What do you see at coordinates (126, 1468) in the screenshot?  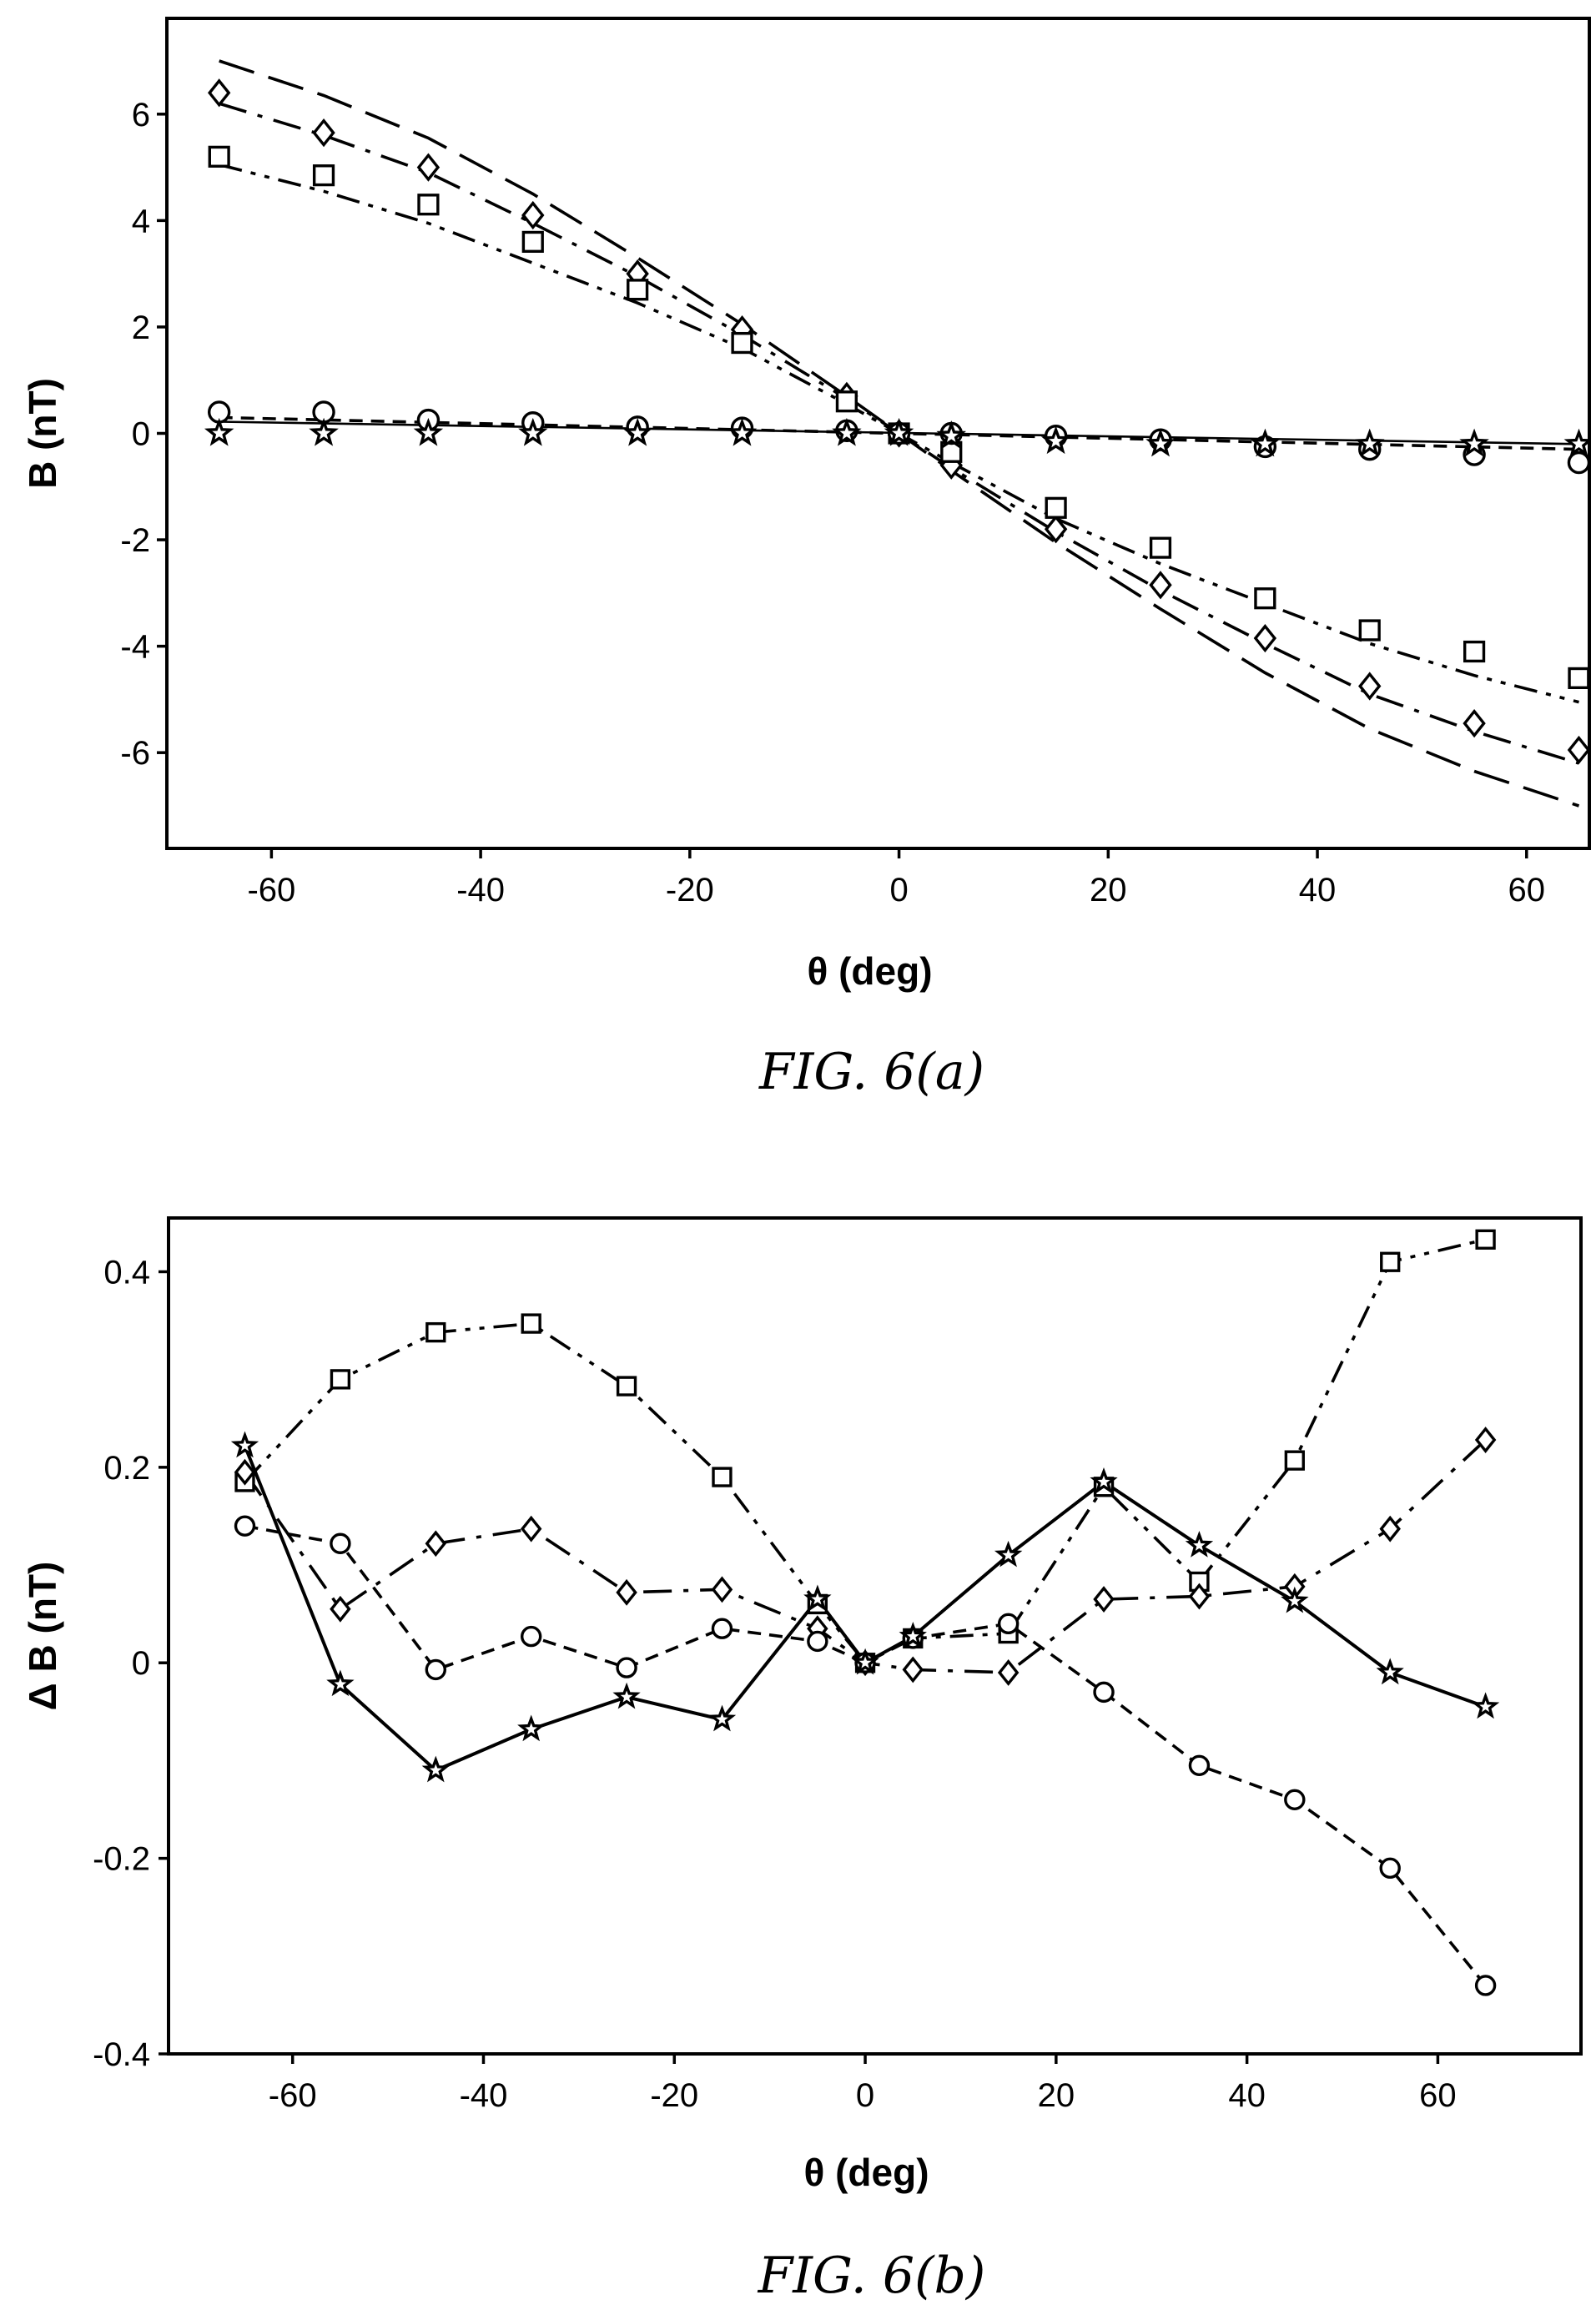 I see `y-tick-label-b: 0.2` at bounding box center [126, 1468].